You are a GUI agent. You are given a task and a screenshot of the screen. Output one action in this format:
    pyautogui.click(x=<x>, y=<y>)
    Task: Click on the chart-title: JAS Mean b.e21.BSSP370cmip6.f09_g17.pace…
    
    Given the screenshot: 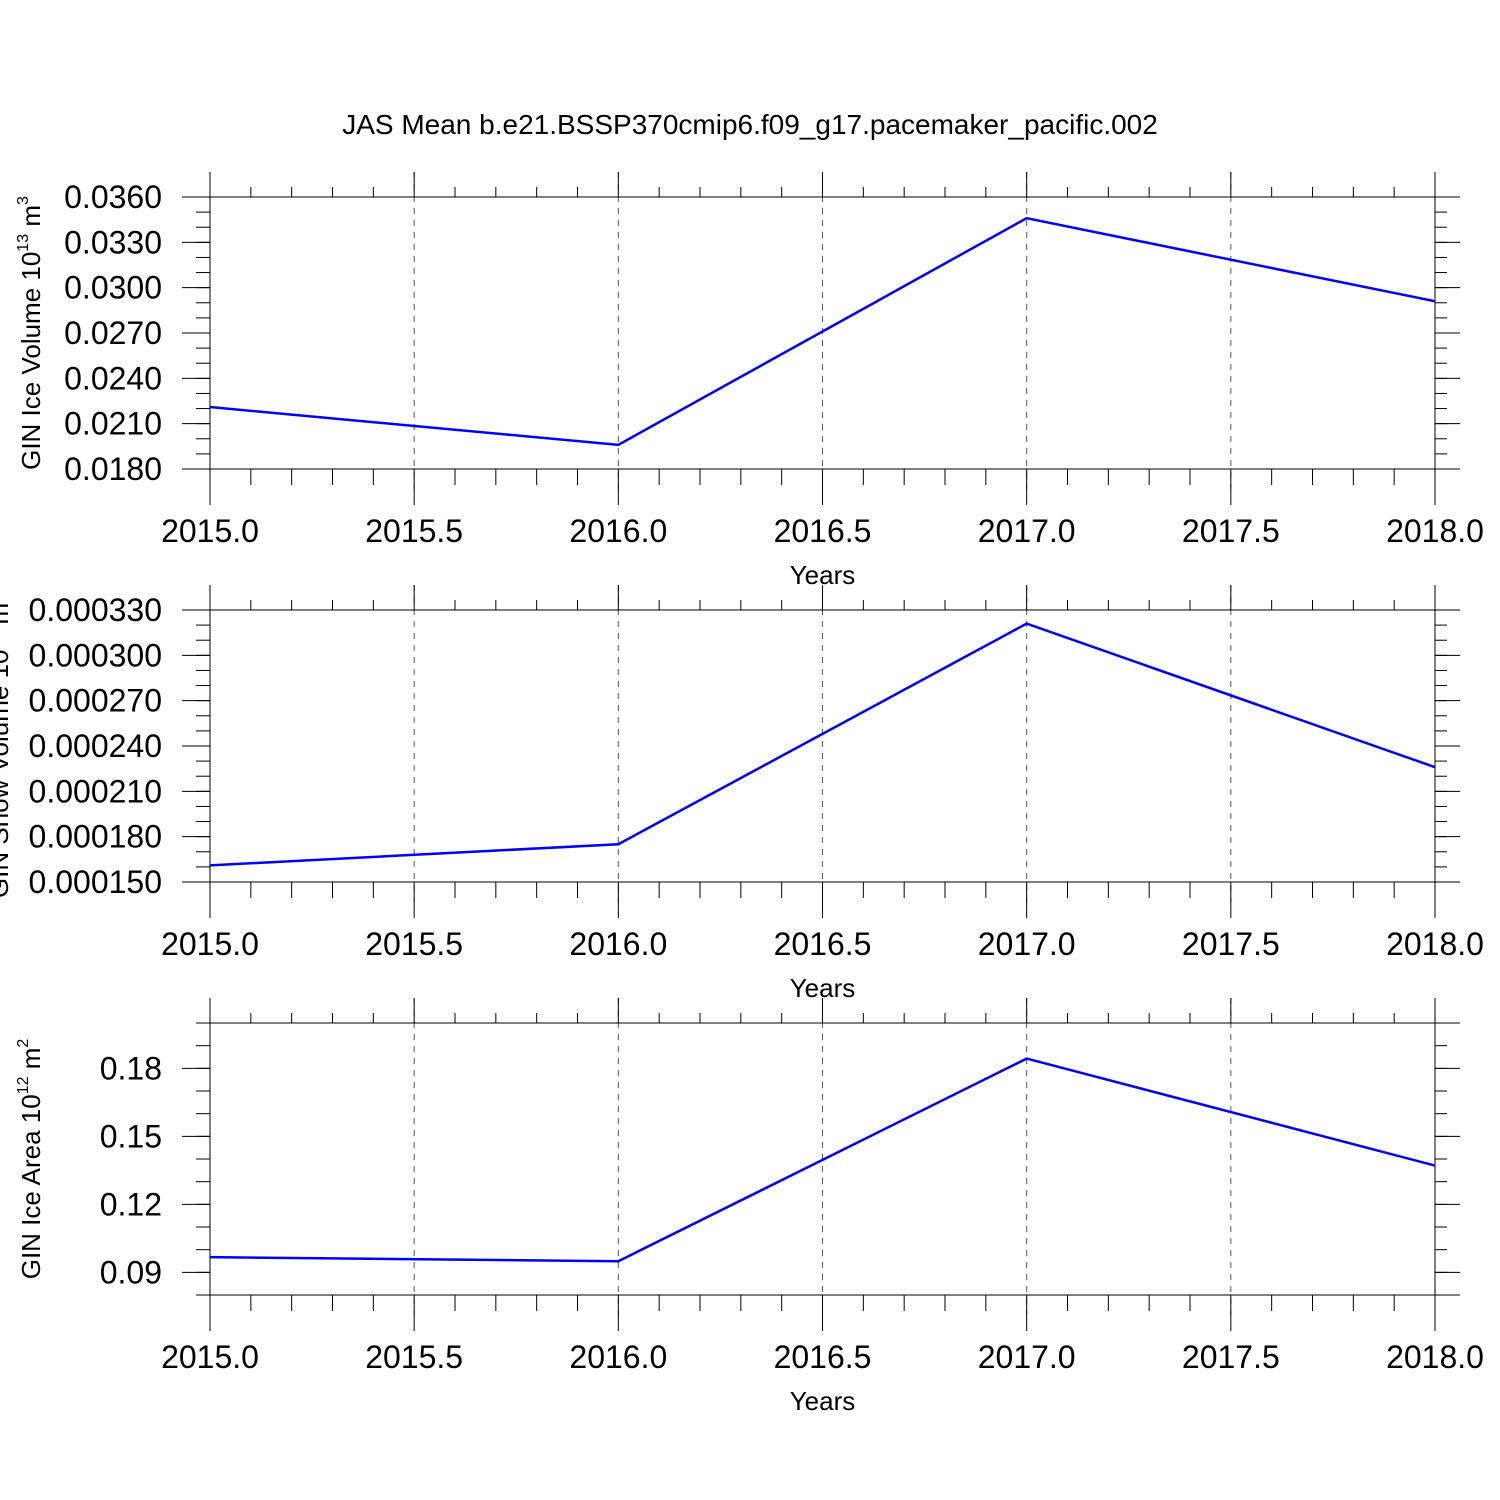 What is the action you would take?
    pyautogui.click(x=750, y=124)
    